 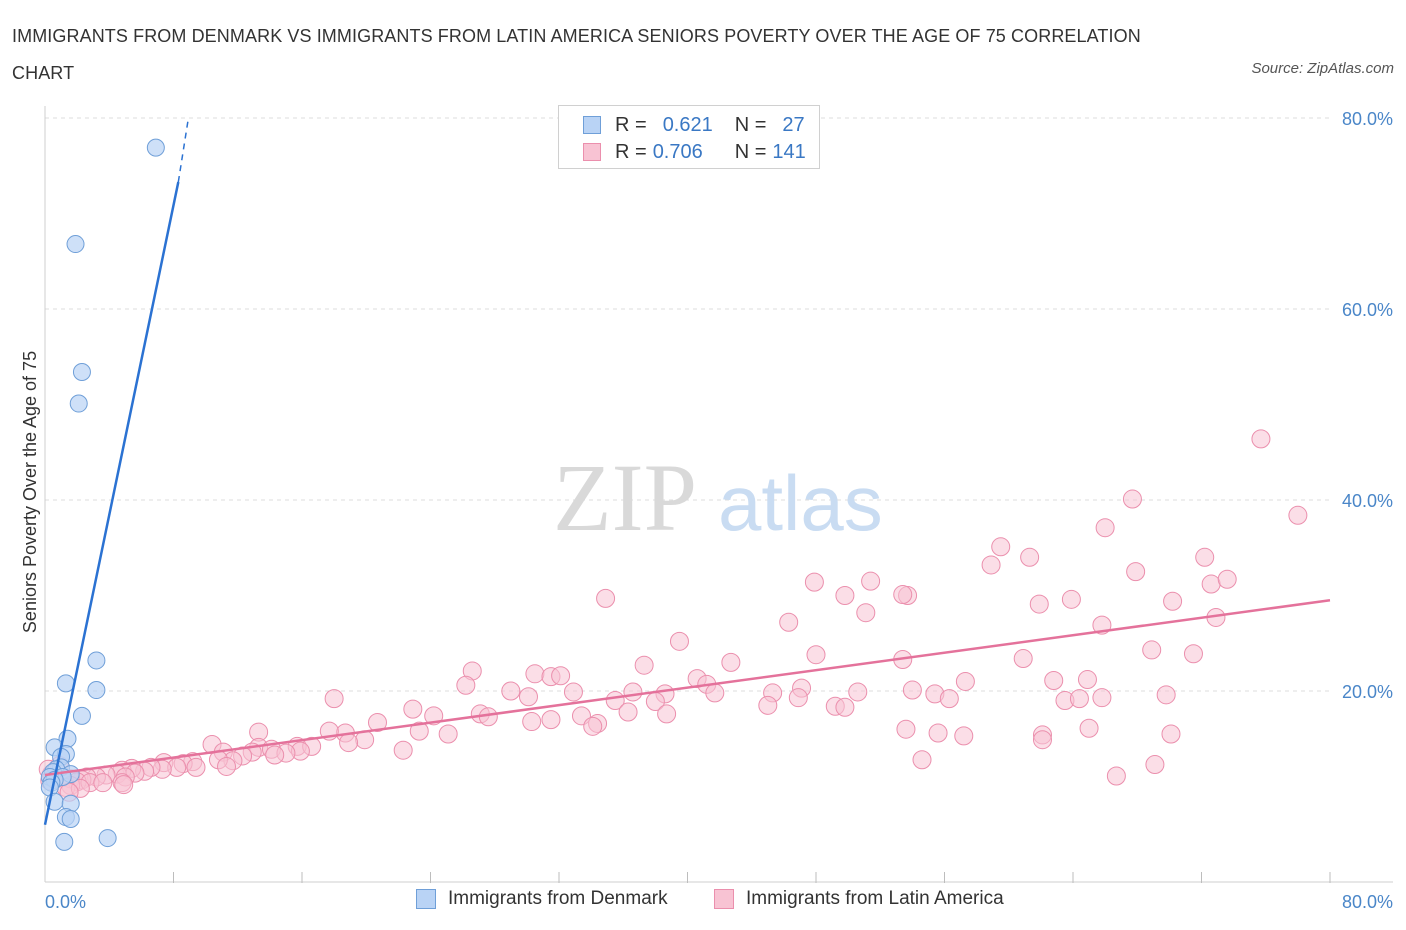 I want to click on watermark: ZIP atlas, so click(x=718, y=497).